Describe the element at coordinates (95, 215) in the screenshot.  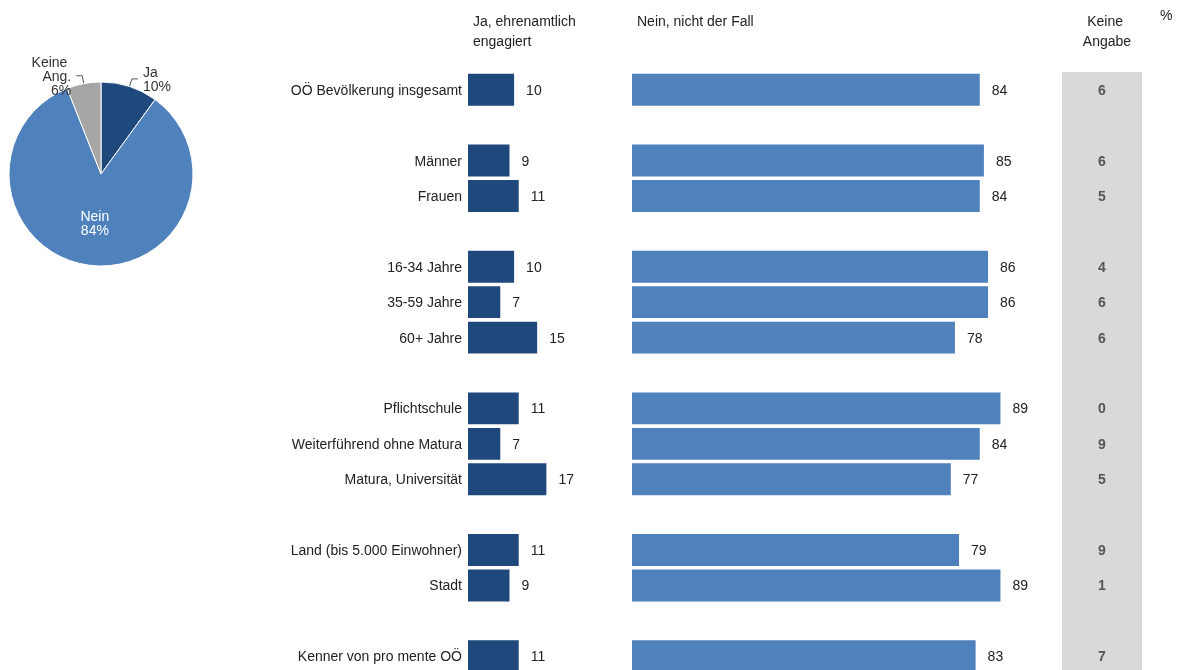
I see `slice-label: Nein` at that location.